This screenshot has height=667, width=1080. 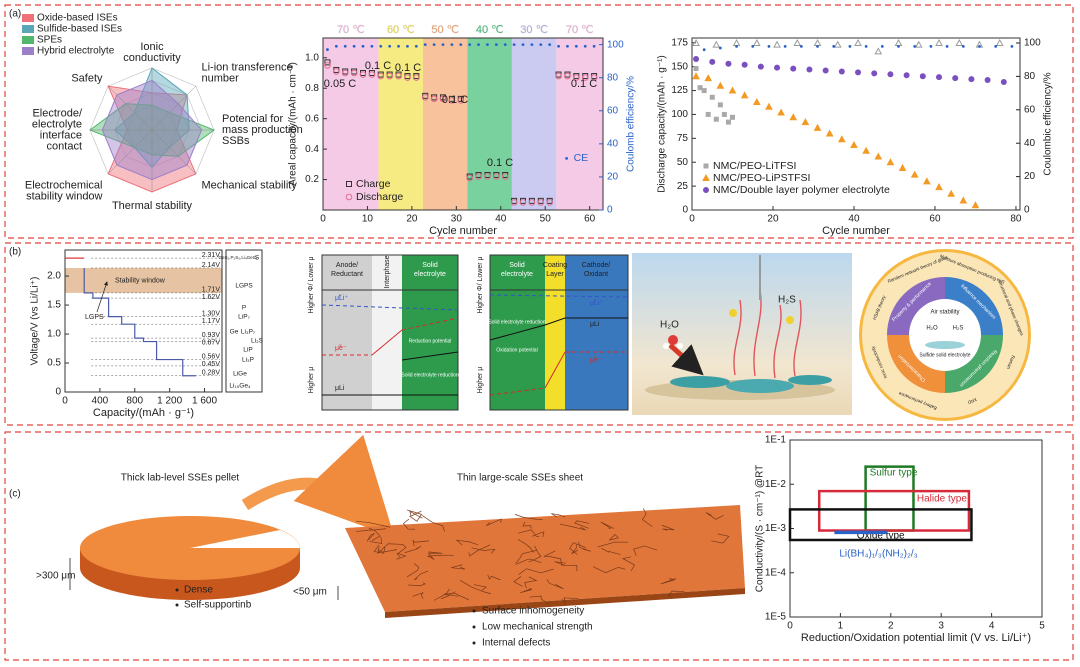 I want to click on center-label: Sulfide solid electrolyte, so click(x=944, y=355).